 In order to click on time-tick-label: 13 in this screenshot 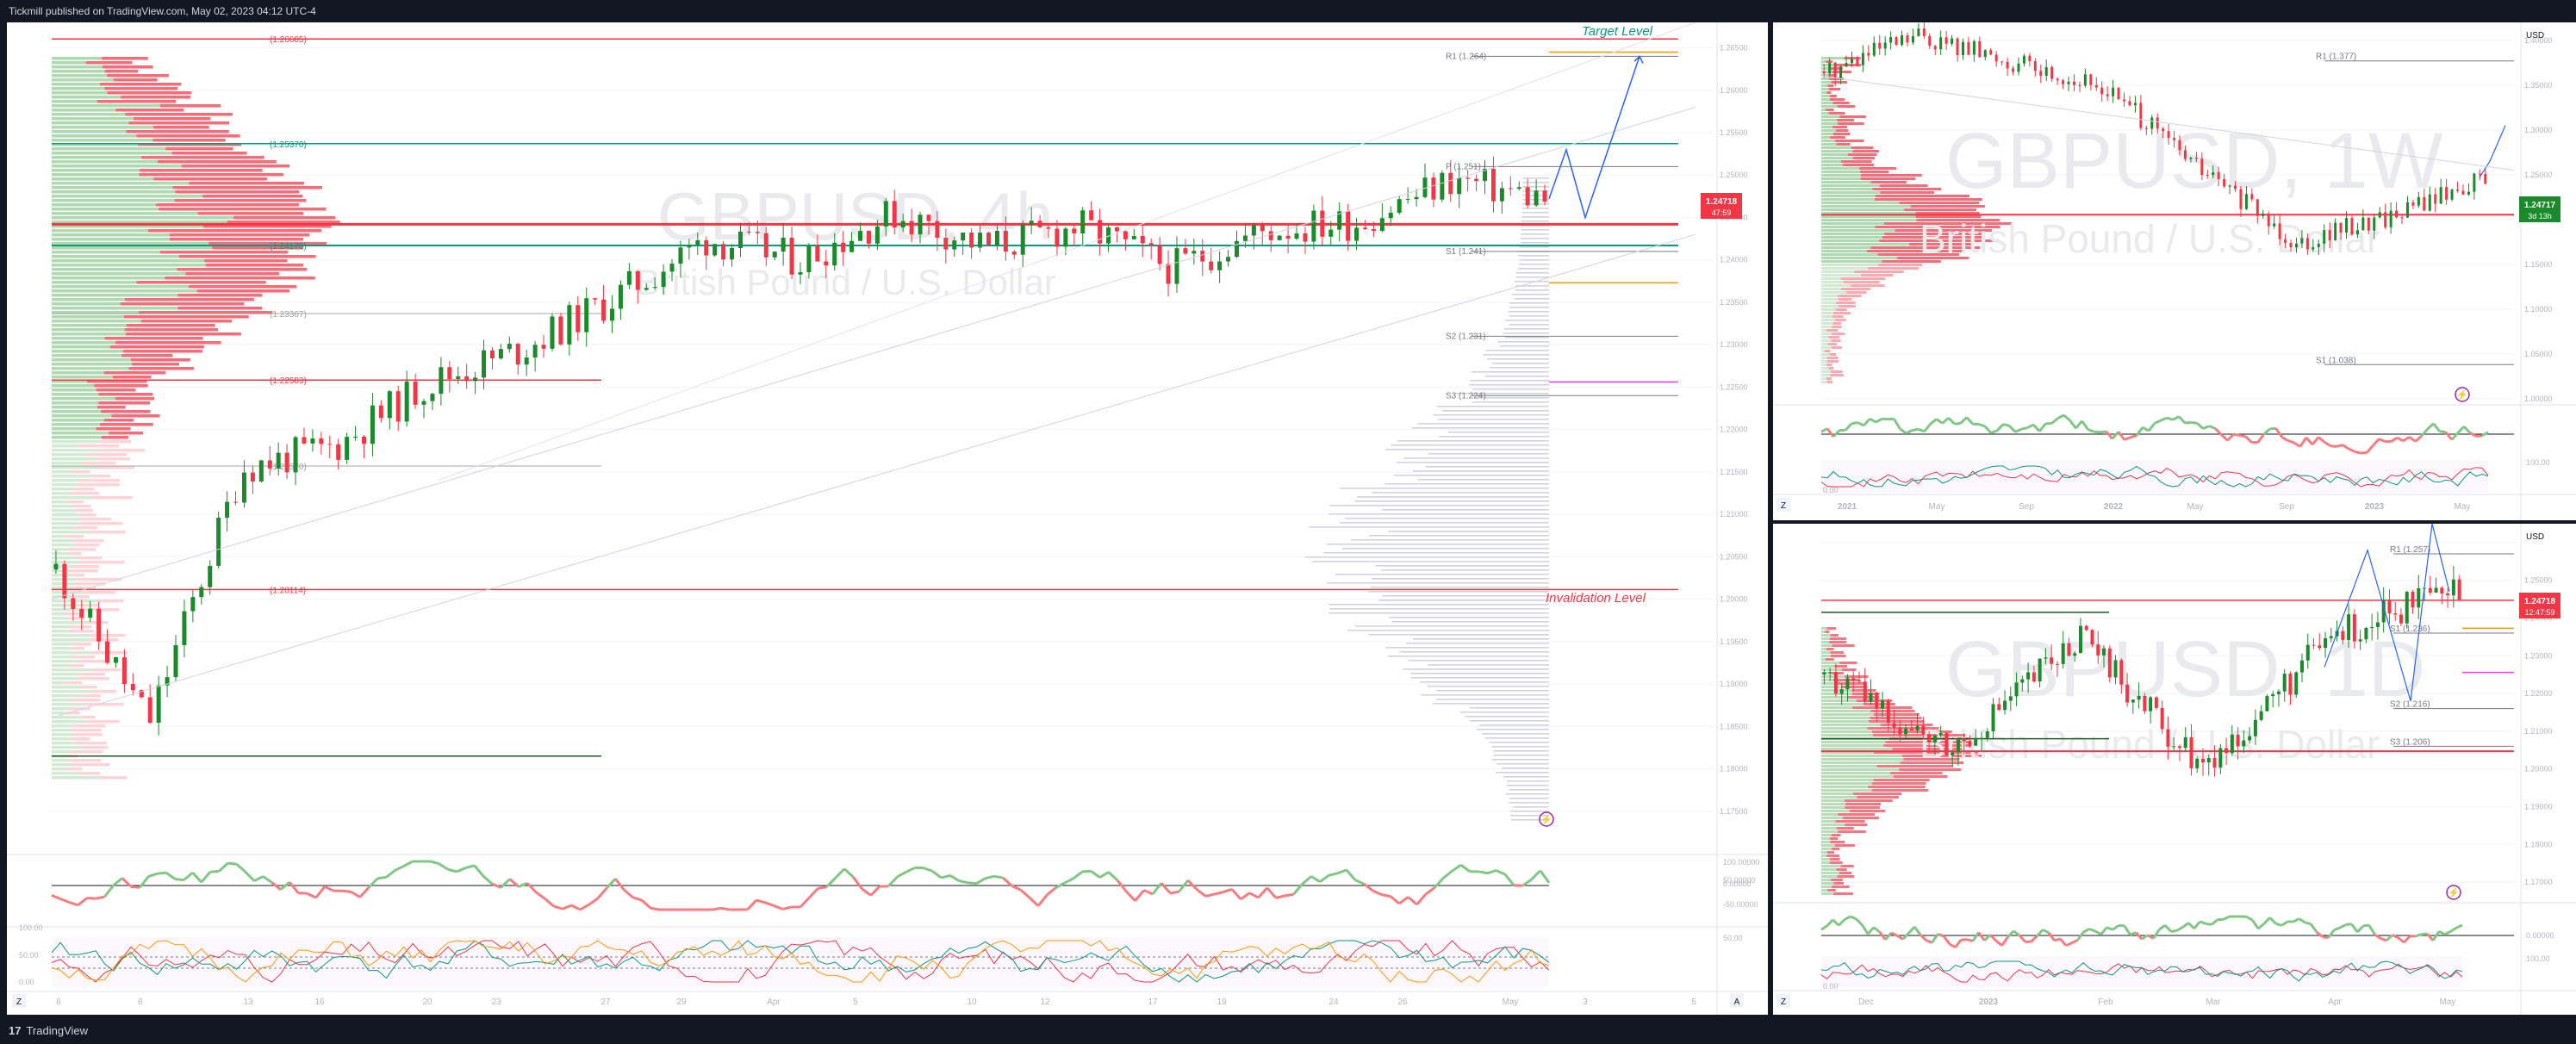, I will do `click(248, 1002)`.